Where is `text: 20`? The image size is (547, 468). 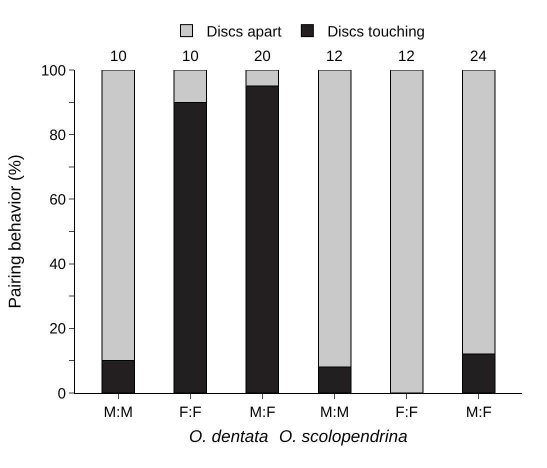 text: 20 is located at coordinates (262, 56).